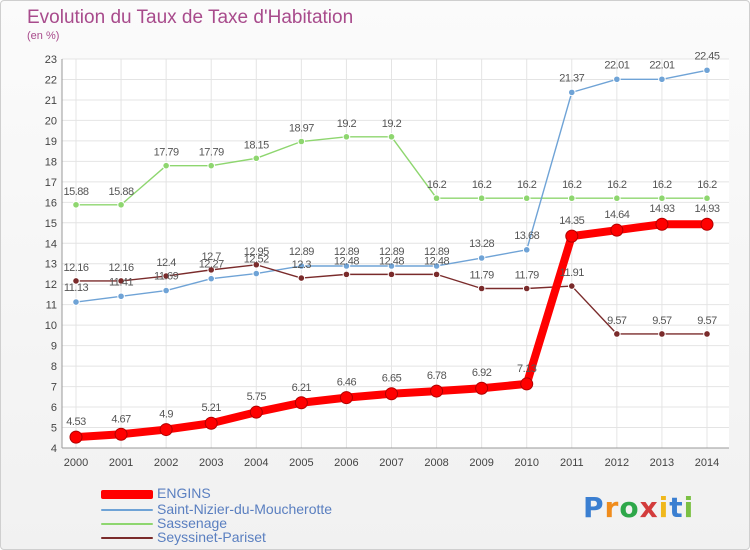 Image resolution: width=750 pixels, height=550 pixels. Describe the element at coordinates (43, 36) in the screenshot. I see `unit-label: (en %)` at that location.